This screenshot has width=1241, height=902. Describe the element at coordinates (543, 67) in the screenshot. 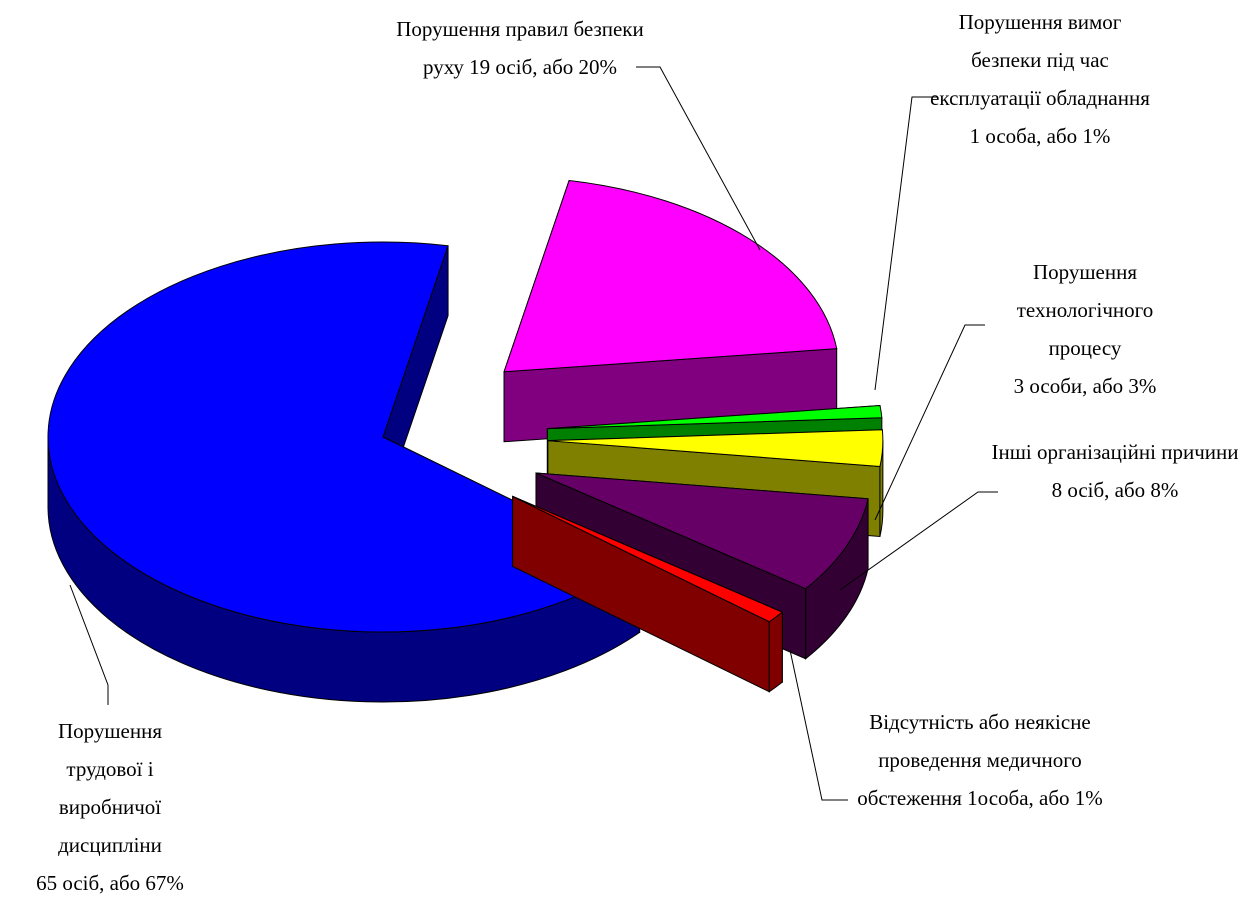

I see `value-label: 19 осіб, або 20%` at that location.